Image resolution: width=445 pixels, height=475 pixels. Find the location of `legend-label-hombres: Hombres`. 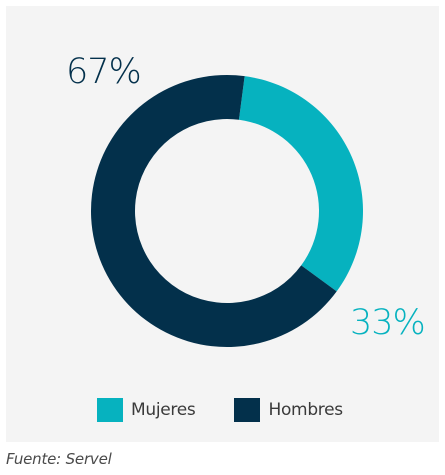

legend-label-hombres: Hombres is located at coordinates (305, 410).